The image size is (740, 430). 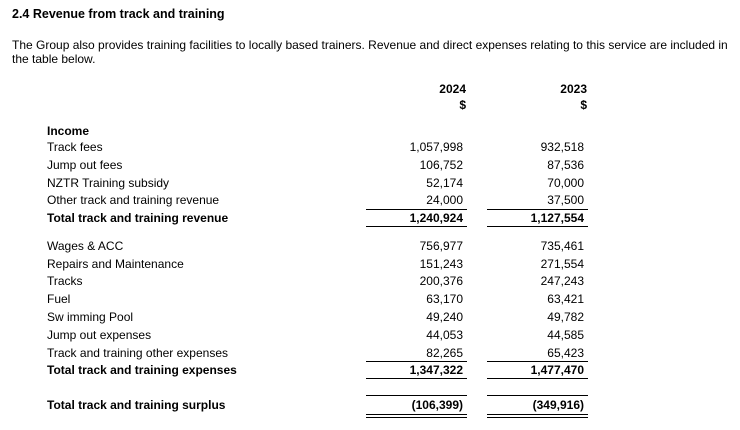 What do you see at coordinates (138, 218) in the screenshot?
I see `total-revenue-label: Total track and training revenue` at bounding box center [138, 218].